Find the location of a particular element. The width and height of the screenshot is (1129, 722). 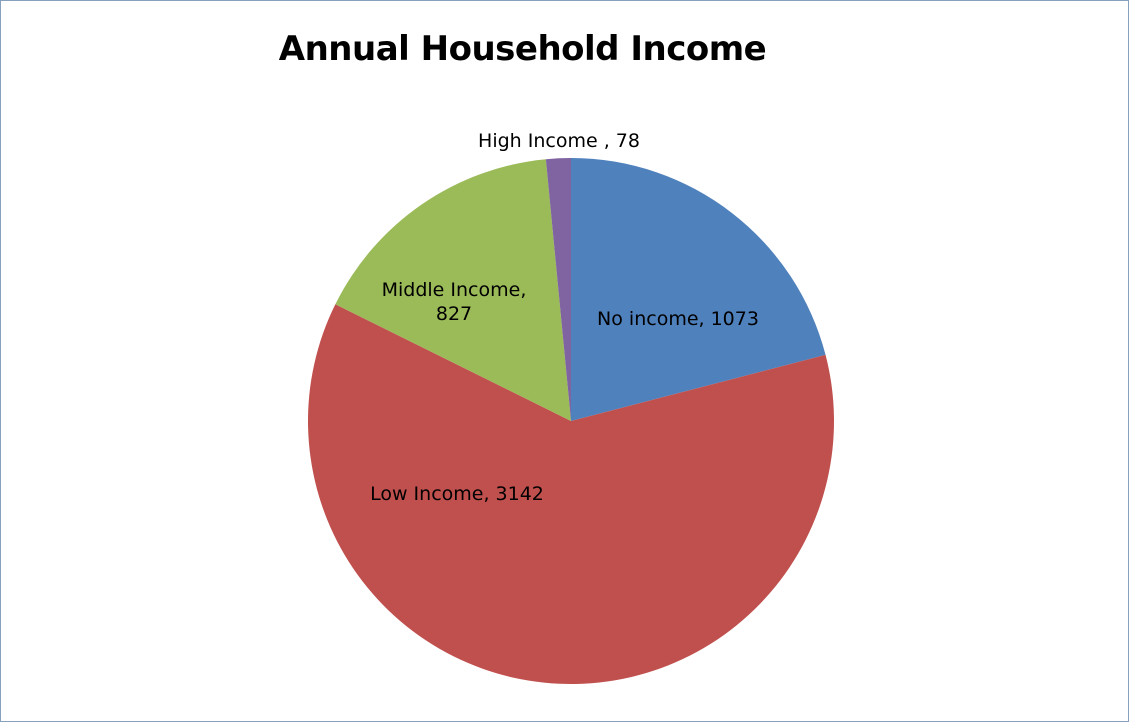

pie-label-line: Middle Income, is located at coordinates (454, 290).